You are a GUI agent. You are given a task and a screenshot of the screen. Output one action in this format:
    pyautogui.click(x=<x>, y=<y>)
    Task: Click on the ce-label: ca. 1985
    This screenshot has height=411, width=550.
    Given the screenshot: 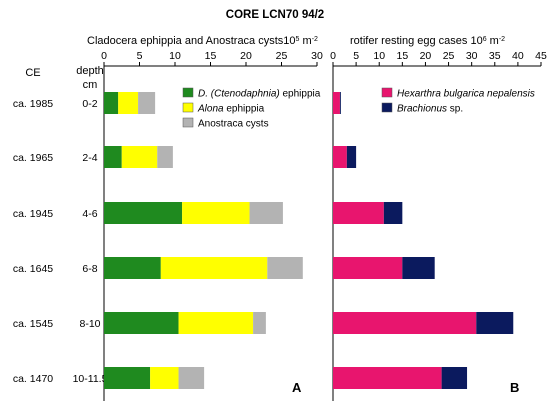 What is the action you would take?
    pyautogui.click(x=33, y=104)
    